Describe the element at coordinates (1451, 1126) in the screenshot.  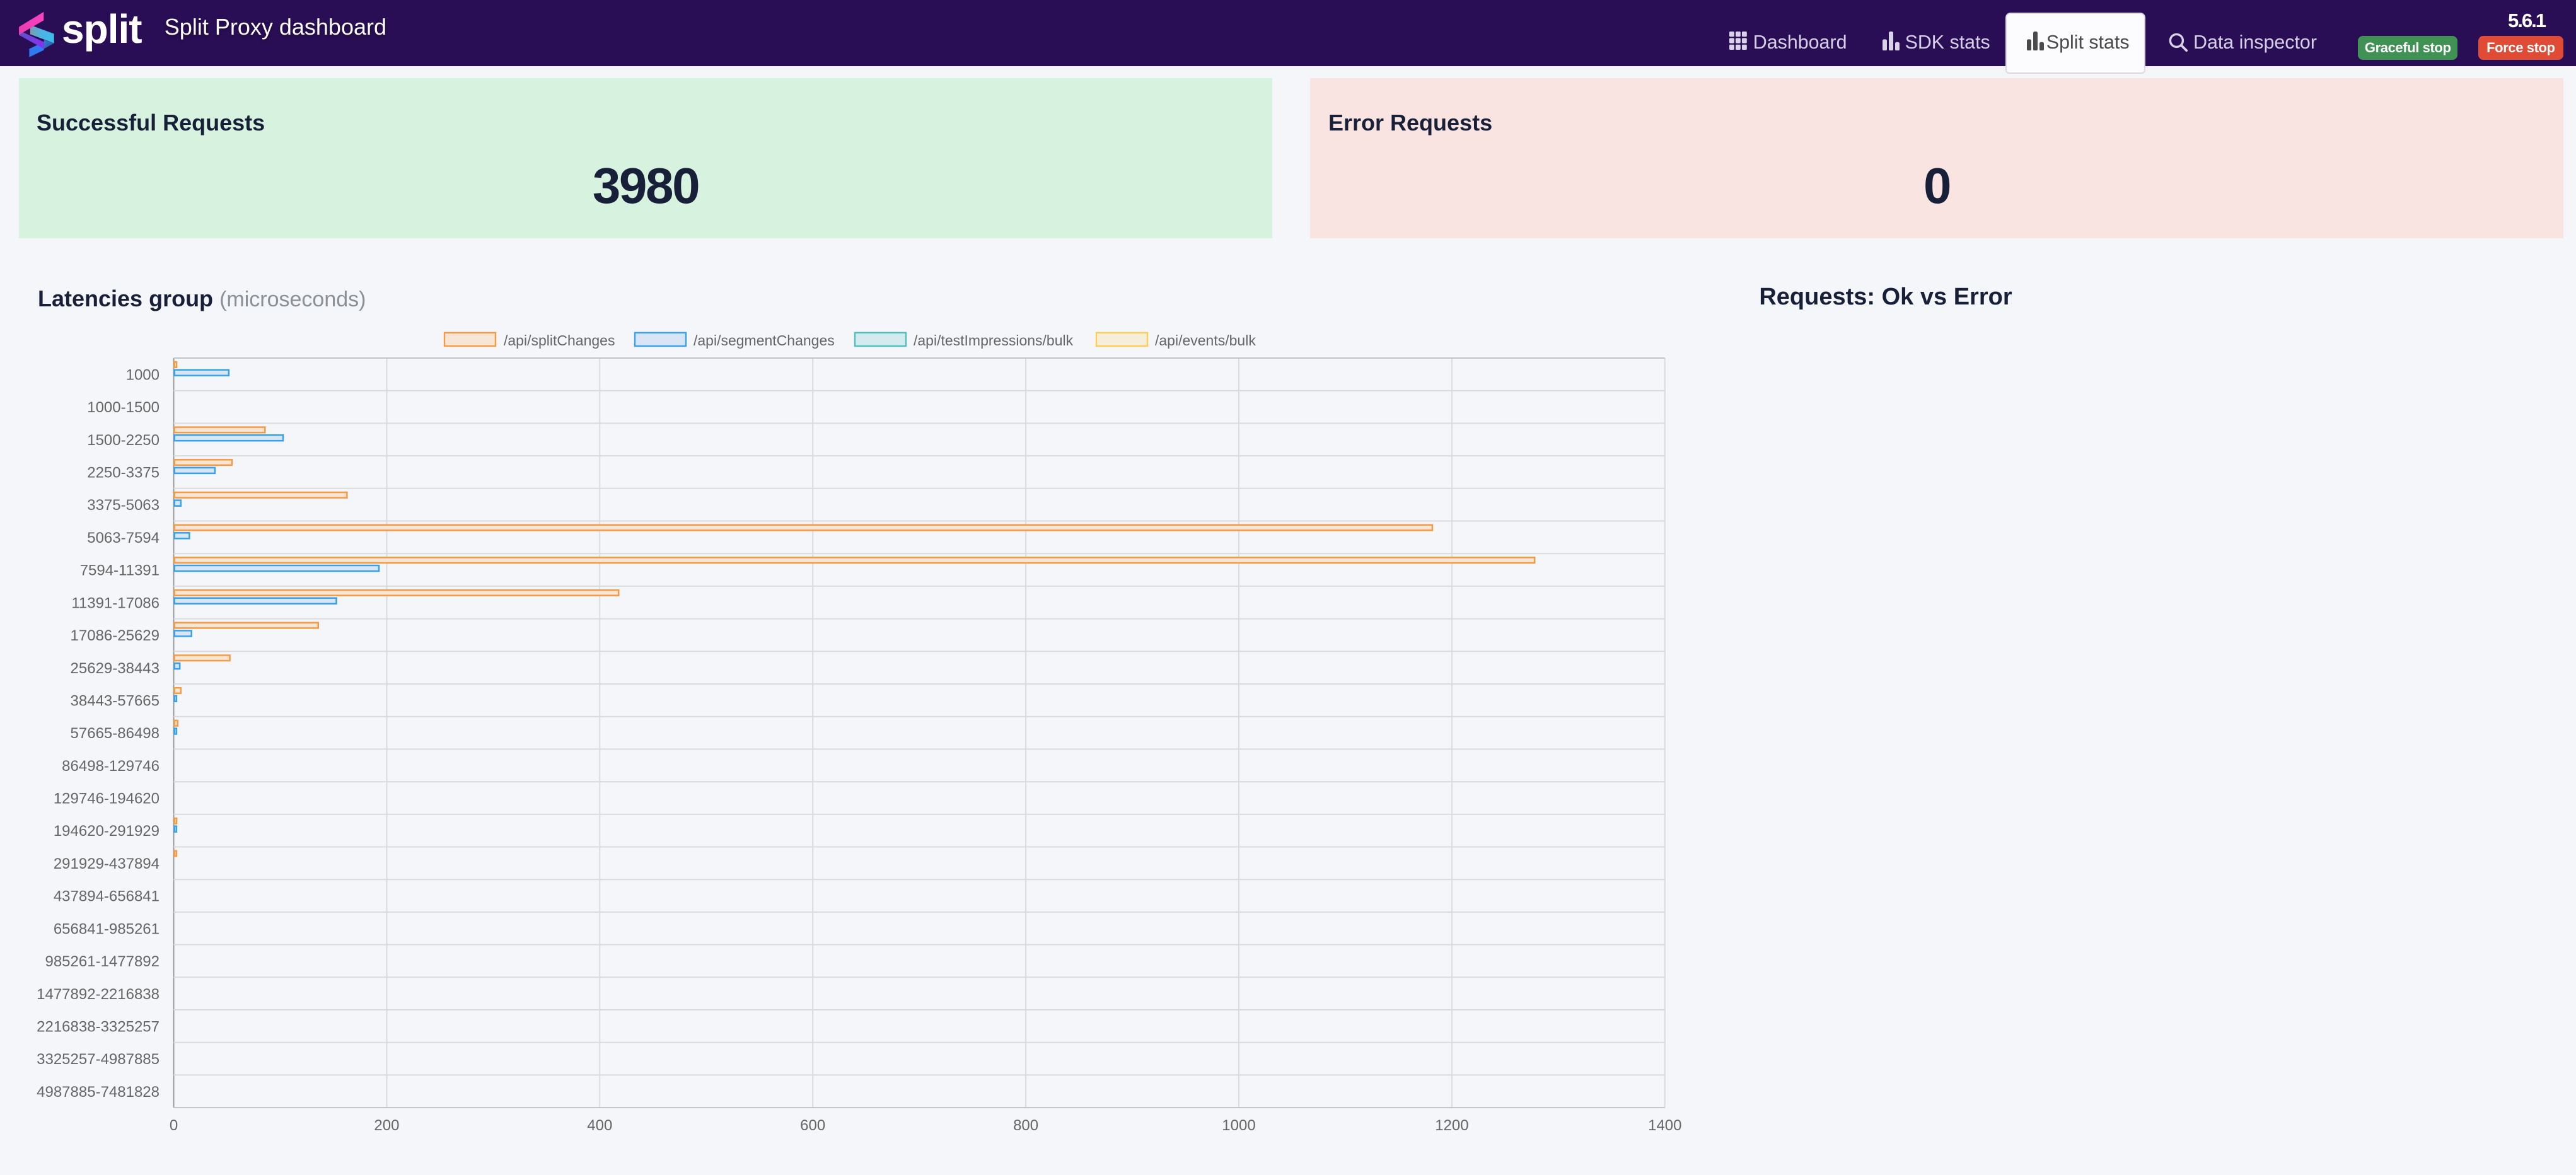
I see `svg-text: 1200` at that location.